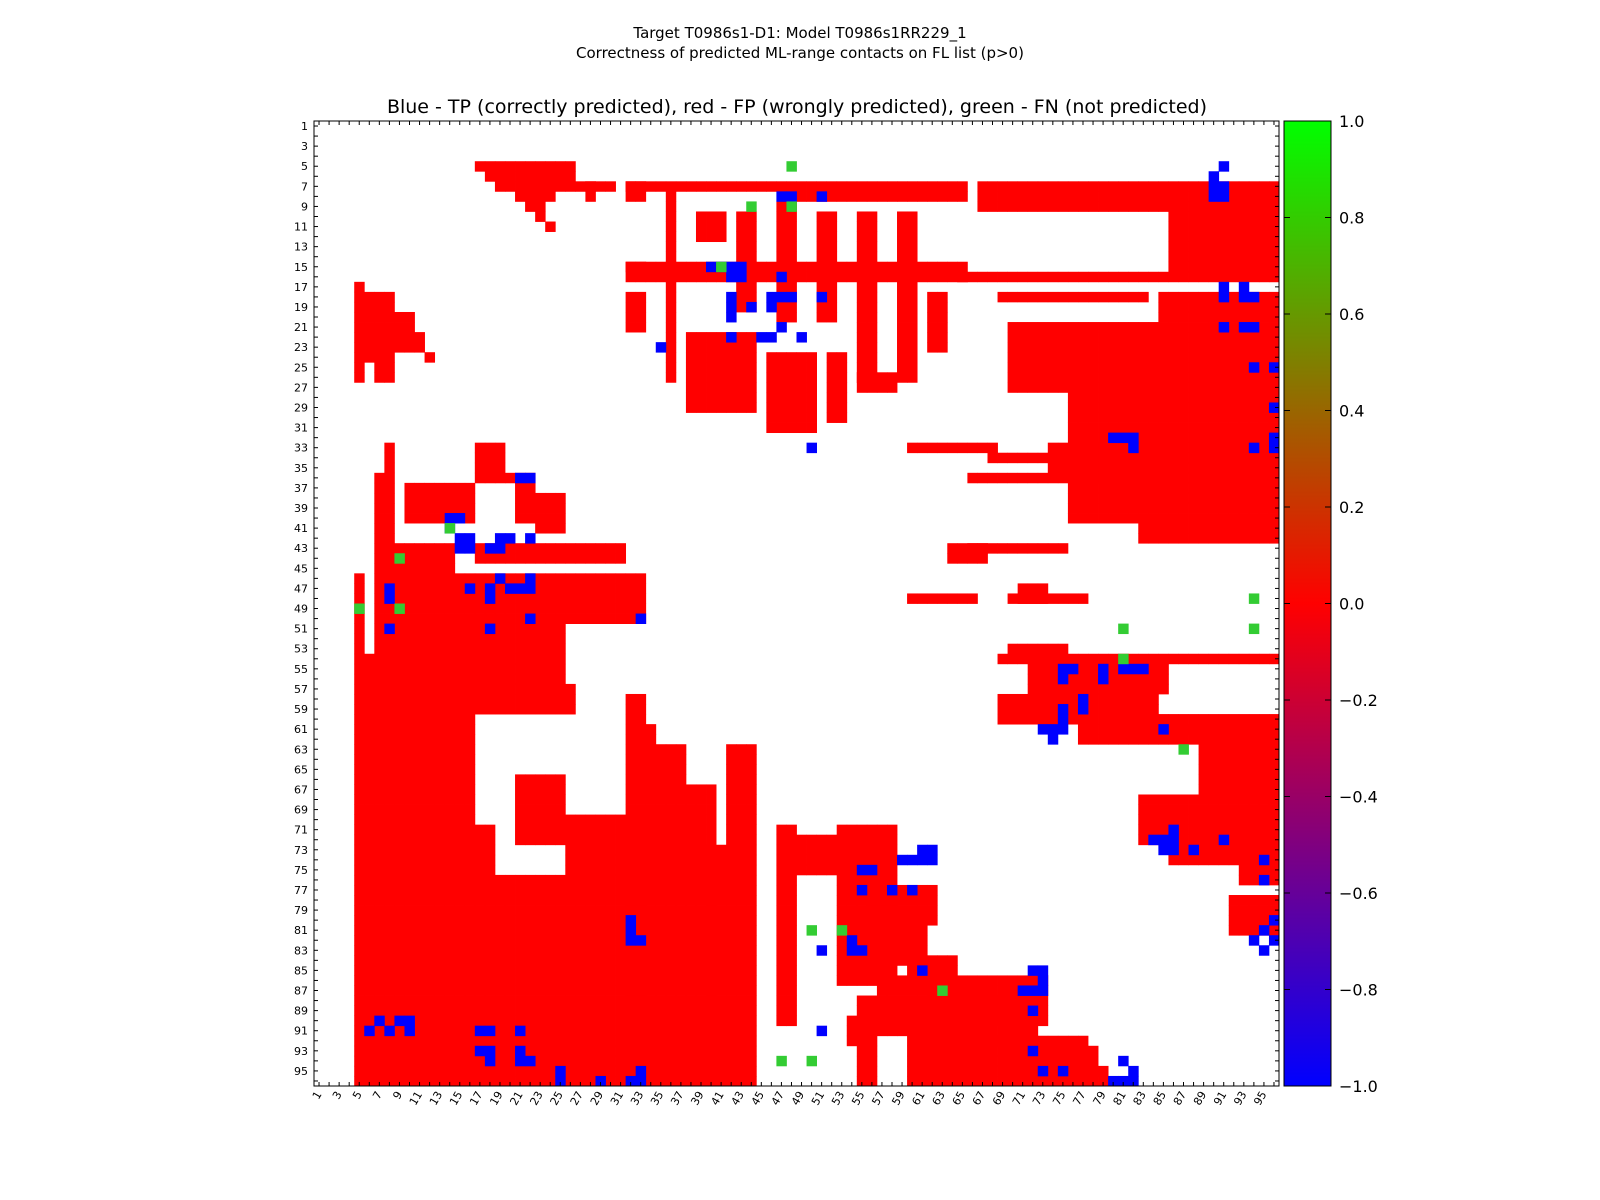  What do you see at coordinates (301, 689) in the screenshot?
I see `y-tick-label: 57` at bounding box center [301, 689].